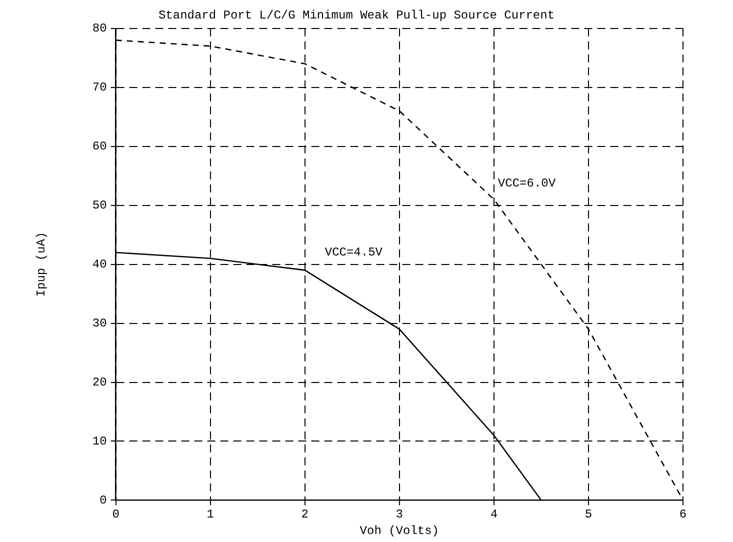 Image resolution: width=733 pixels, height=542 pixels. What do you see at coordinates (99, 87) in the screenshot?
I see `y-tick-label: 70` at bounding box center [99, 87].